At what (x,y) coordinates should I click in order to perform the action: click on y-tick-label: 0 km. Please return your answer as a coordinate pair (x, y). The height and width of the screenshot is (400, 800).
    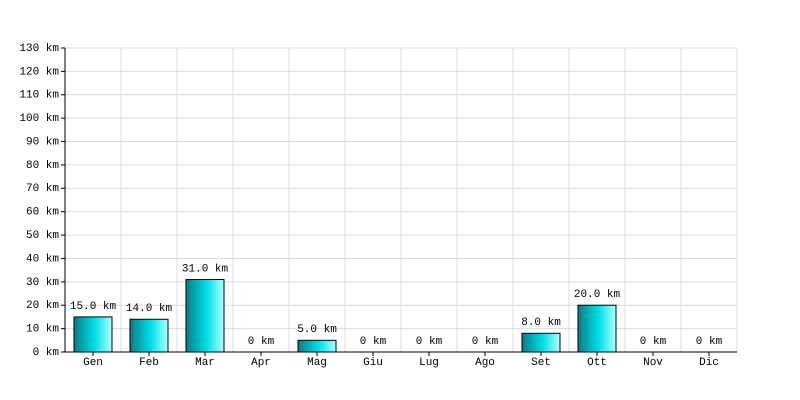
    Looking at the image, I should click on (46, 353).